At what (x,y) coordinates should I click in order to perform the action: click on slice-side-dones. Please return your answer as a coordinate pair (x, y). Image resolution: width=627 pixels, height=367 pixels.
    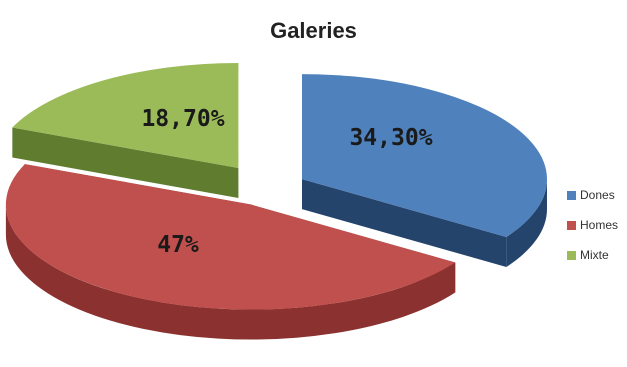
    Looking at the image, I should click on (526, 223).